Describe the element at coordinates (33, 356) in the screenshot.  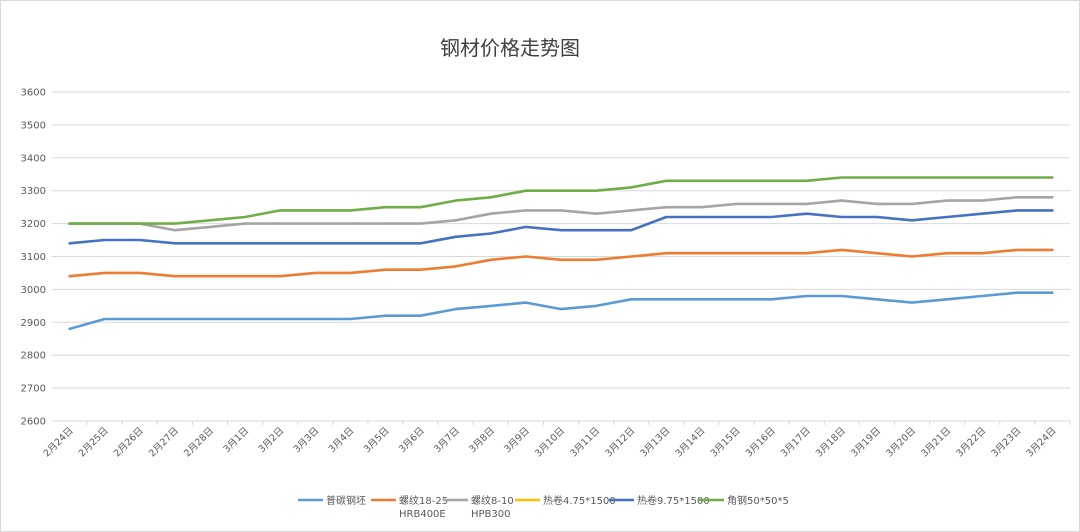
I see `y-tick-label: 2800` at that location.